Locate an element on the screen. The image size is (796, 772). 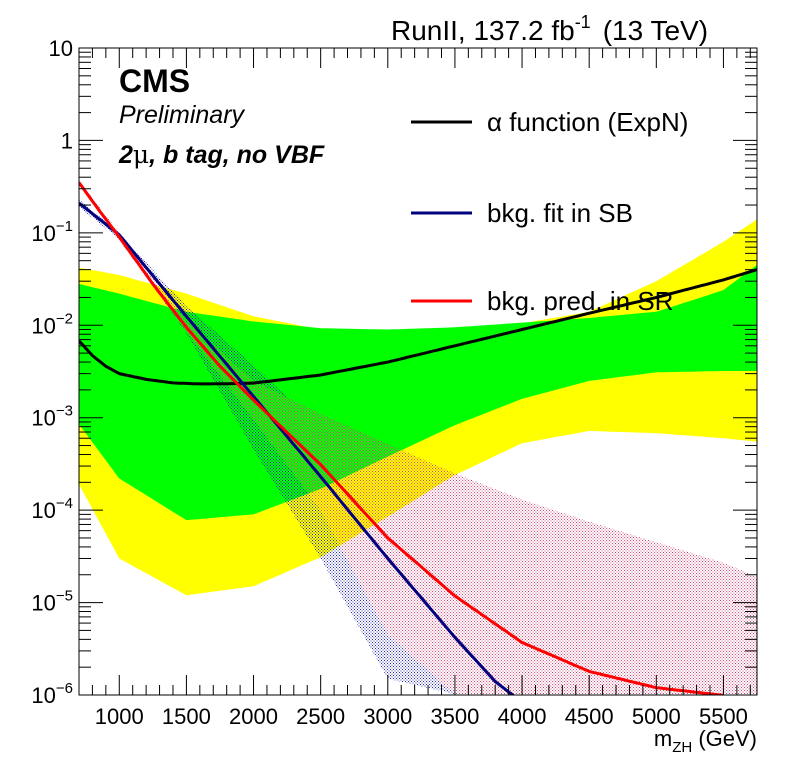
y-tick-label: 1 is located at coordinates (67, 140).